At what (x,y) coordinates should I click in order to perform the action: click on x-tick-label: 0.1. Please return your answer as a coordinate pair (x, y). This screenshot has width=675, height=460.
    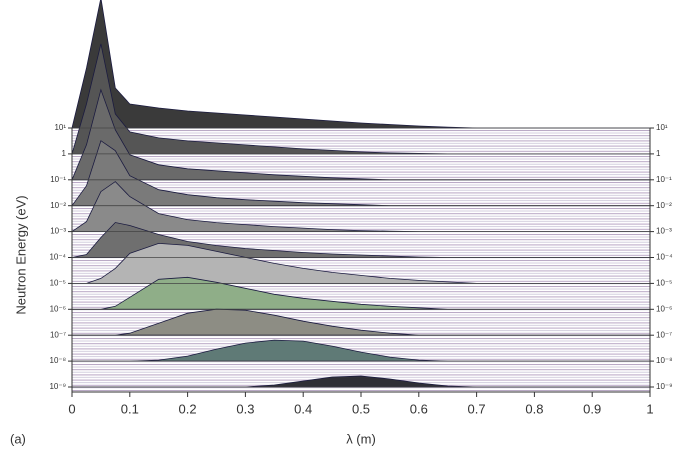
    Looking at the image, I should click on (130, 408).